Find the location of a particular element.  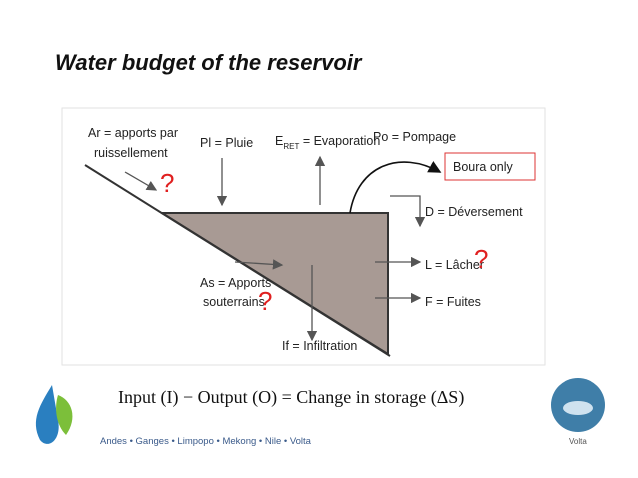

label-subscript: RET is located at coordinates (291, 146).